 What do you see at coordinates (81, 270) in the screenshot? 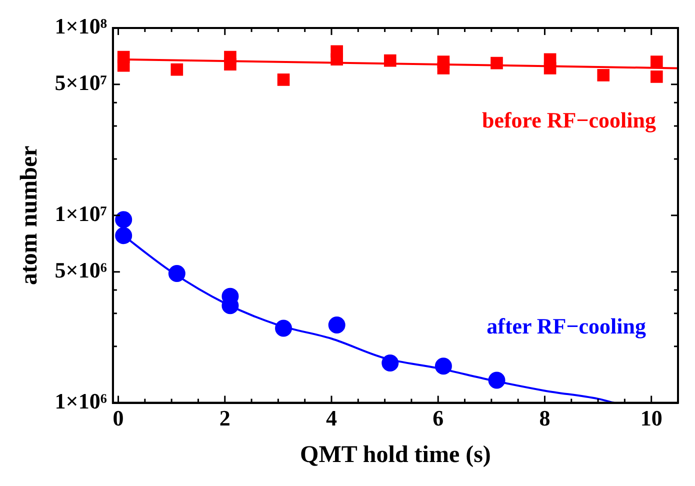
I see `y-tick-label: 5×10⁶` at bounding box center [81, 270].